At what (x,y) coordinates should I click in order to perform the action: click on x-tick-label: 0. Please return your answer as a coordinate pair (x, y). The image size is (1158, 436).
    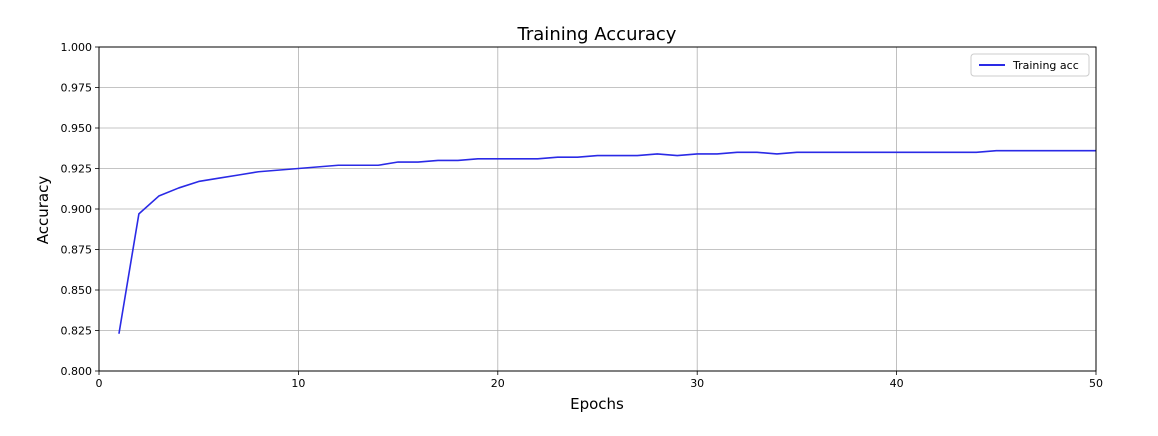
    Looking at the image, I should click on (99, 383).